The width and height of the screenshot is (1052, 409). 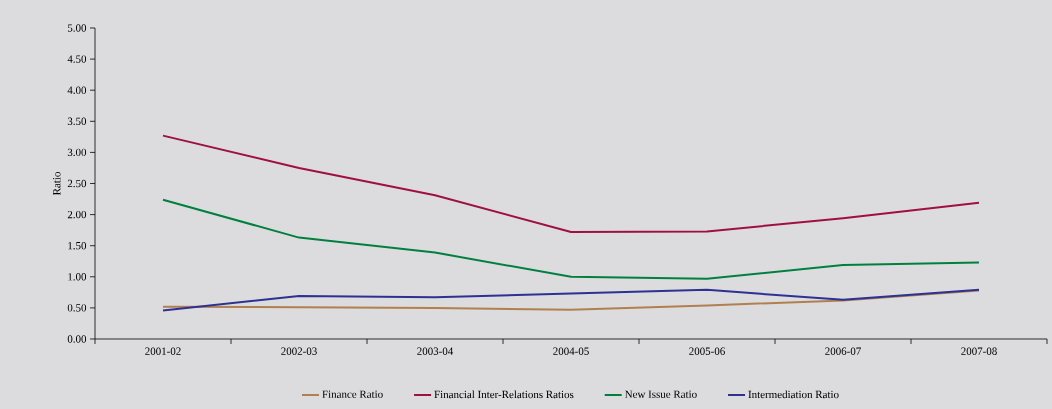 What do you see at coordinates (57, 184) in the screenshot?
I see `y-axis-title: Ratio` at bounding box center [57, 184].